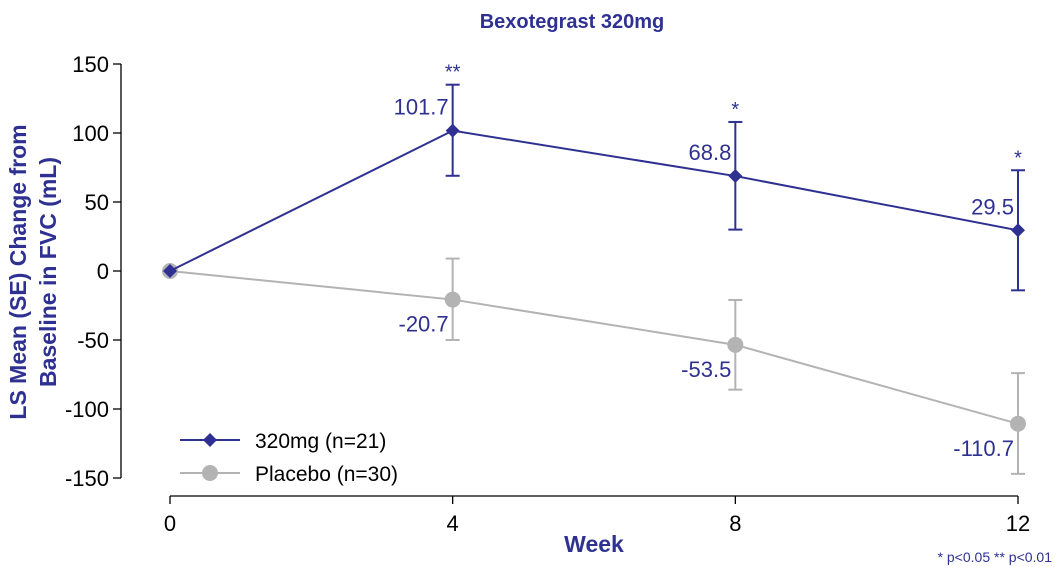 The image size is (1064, 567). I want to click on y-axis-title-line-1: LS Mean (SE) Change from, so click(18, 271).